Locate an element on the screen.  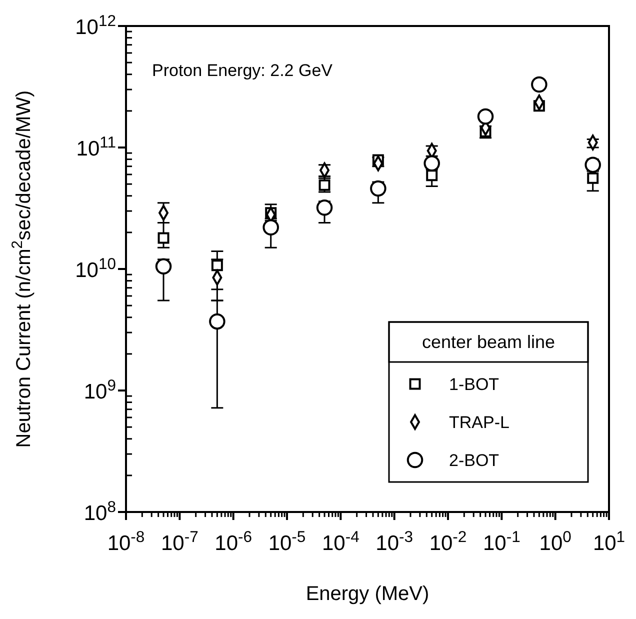
x-tick-label: 10$^{0}$ is located at coordinates (555, 541).